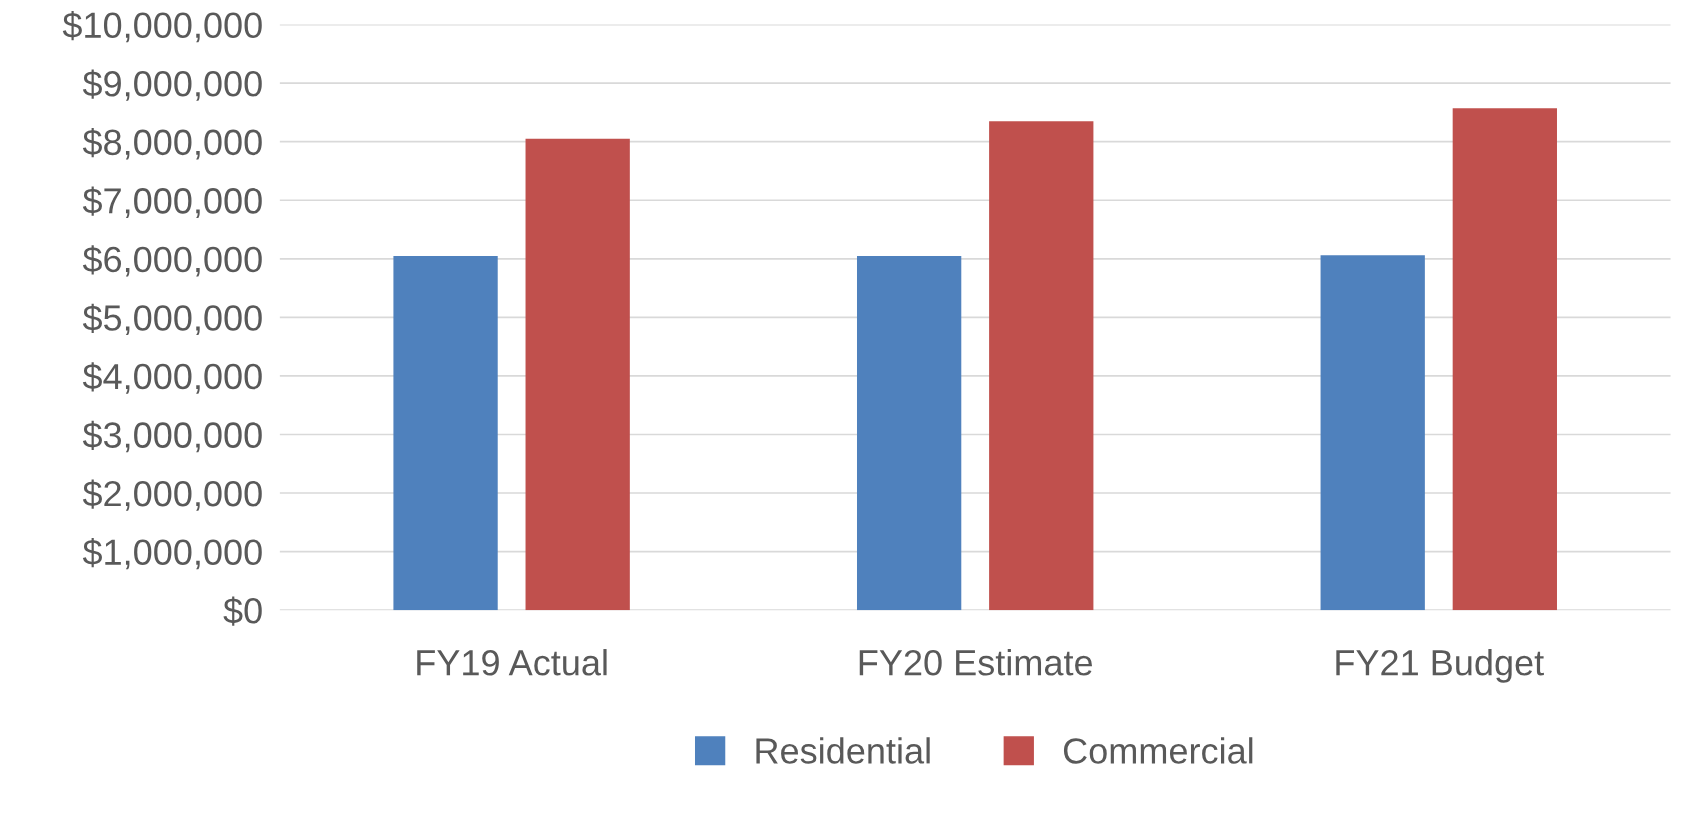 The width and height of the screenshot is (1696, 819). Describe the element at coordinates (162, 26) in the screenshot. I see `y-tick-label: $10,000,000` at that location.